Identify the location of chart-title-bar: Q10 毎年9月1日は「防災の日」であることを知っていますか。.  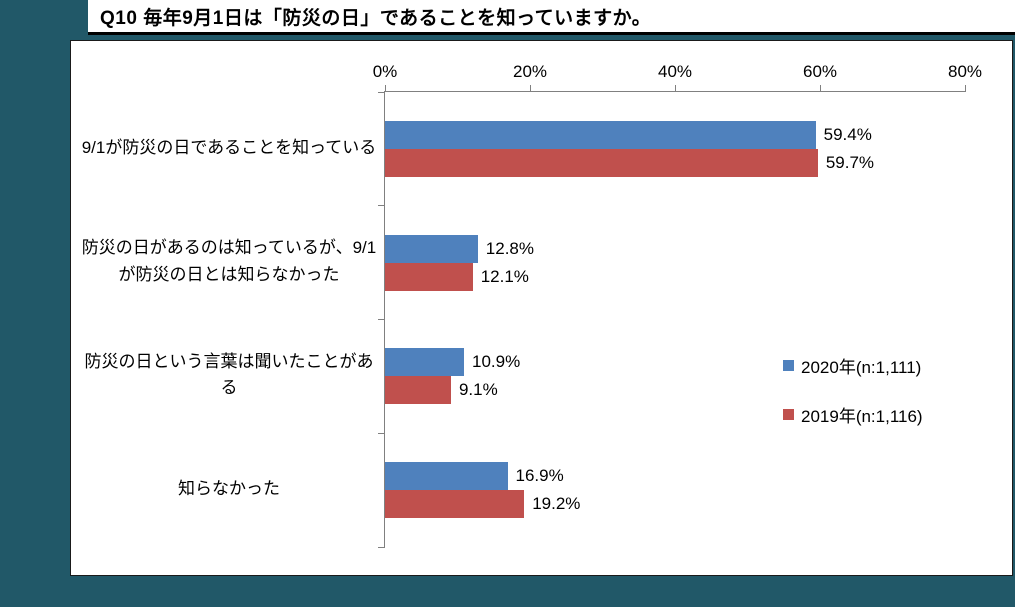
(551, 17).